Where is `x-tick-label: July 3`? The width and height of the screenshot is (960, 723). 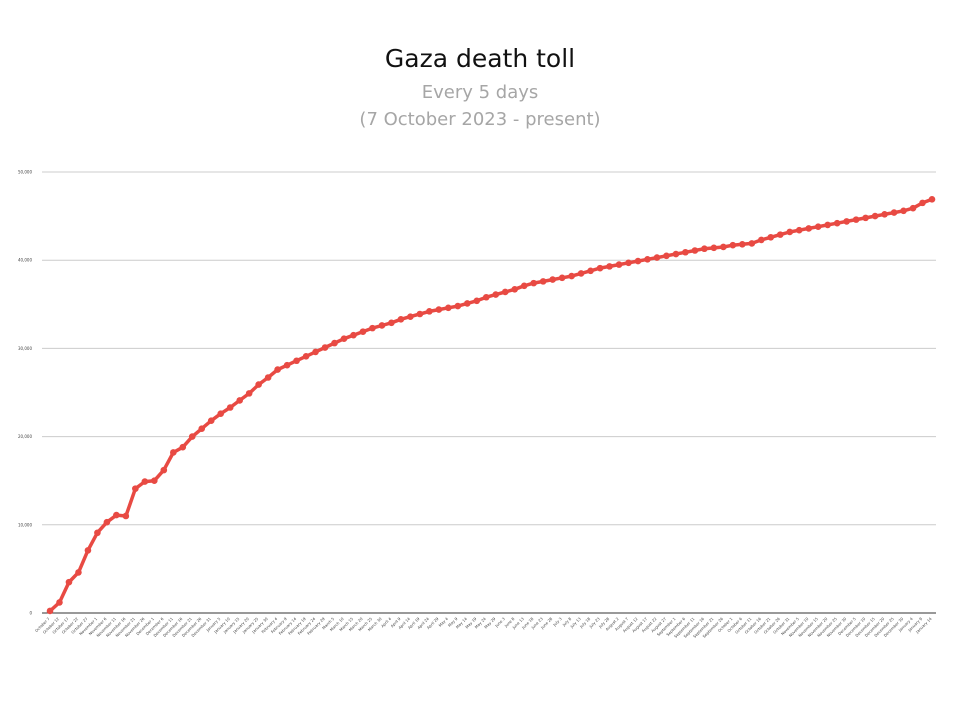 x-tick-label: July 3 is located at coordinates (557, 622).